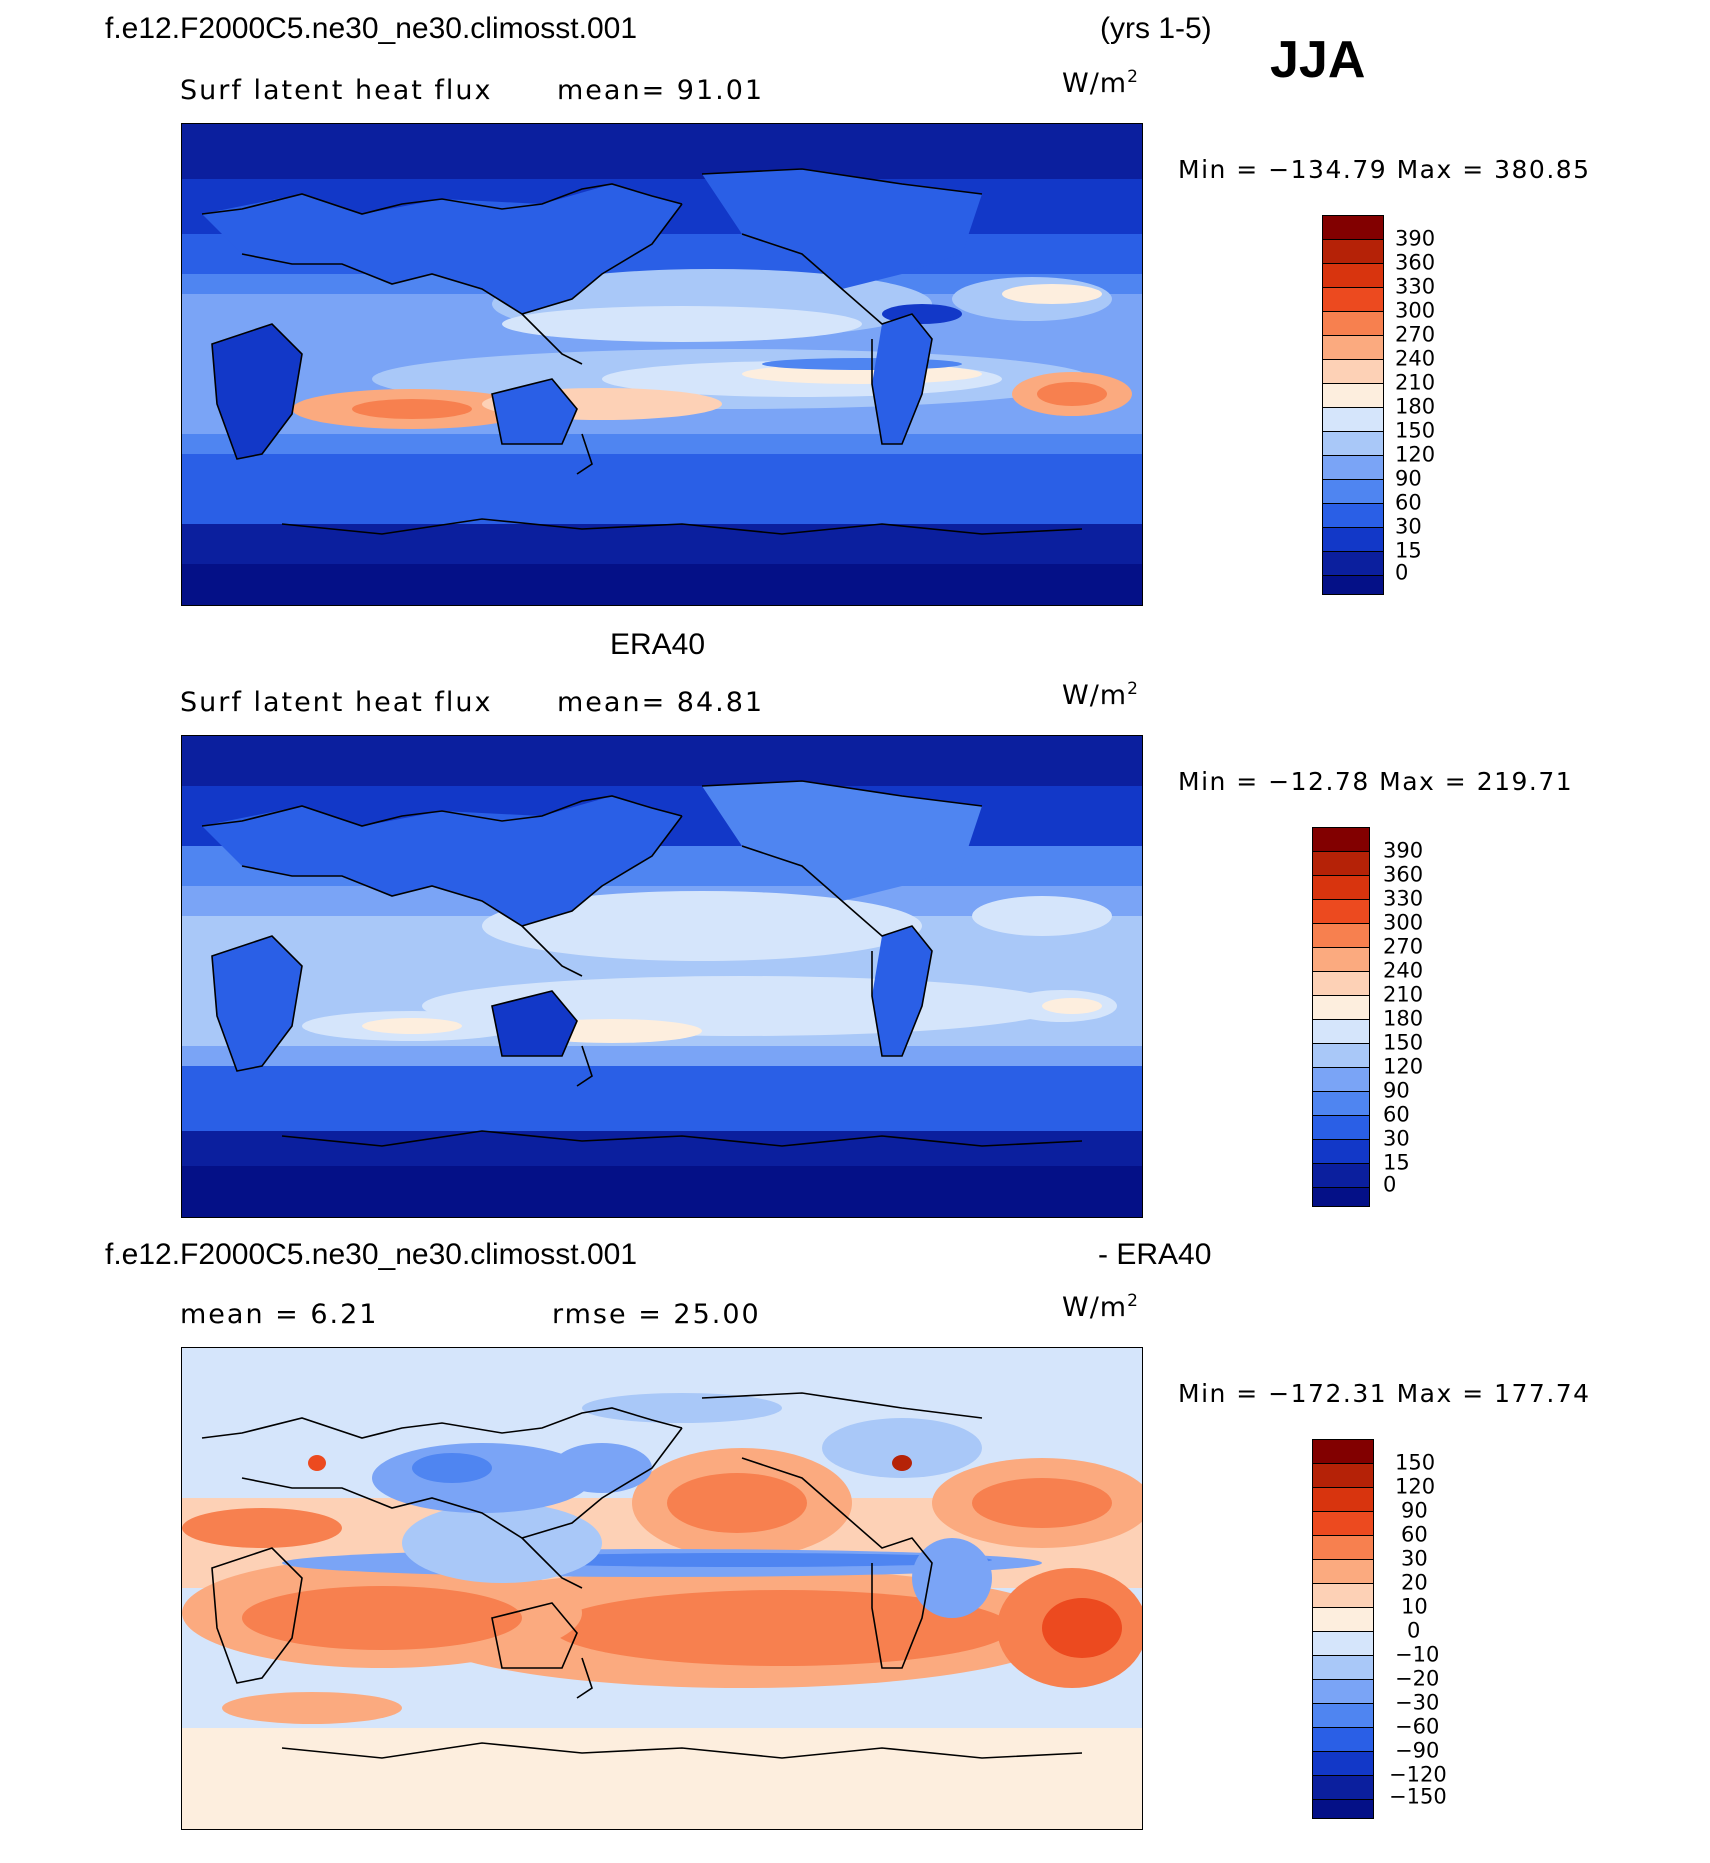 The height and width of the screenshot is (1863, 1710). What do you see at coordinates (661, 90) in the screenshot?
I see `panel1-mean: mean= 91.01` at bounding box center [661, 90].